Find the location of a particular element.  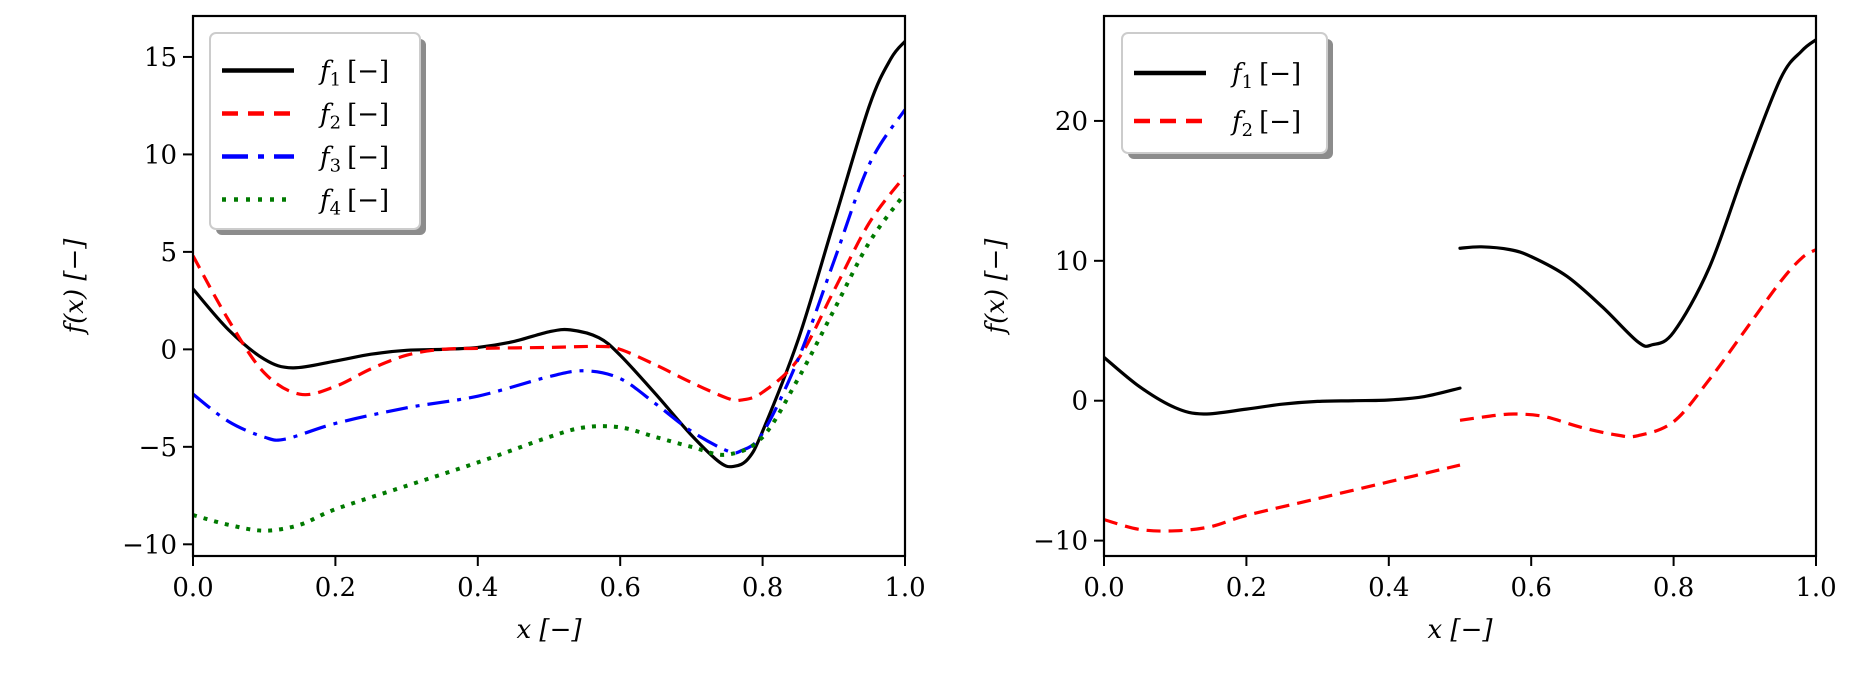

chart-right-legend-label-f2: f2 [−] is located at coordinates (1265, 124).